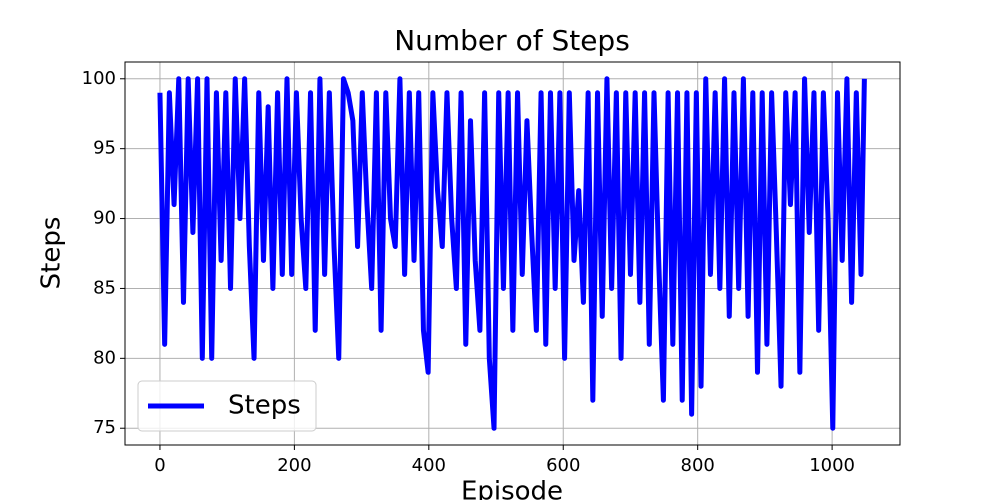  I want to click on legend-box, so click(227, 406).